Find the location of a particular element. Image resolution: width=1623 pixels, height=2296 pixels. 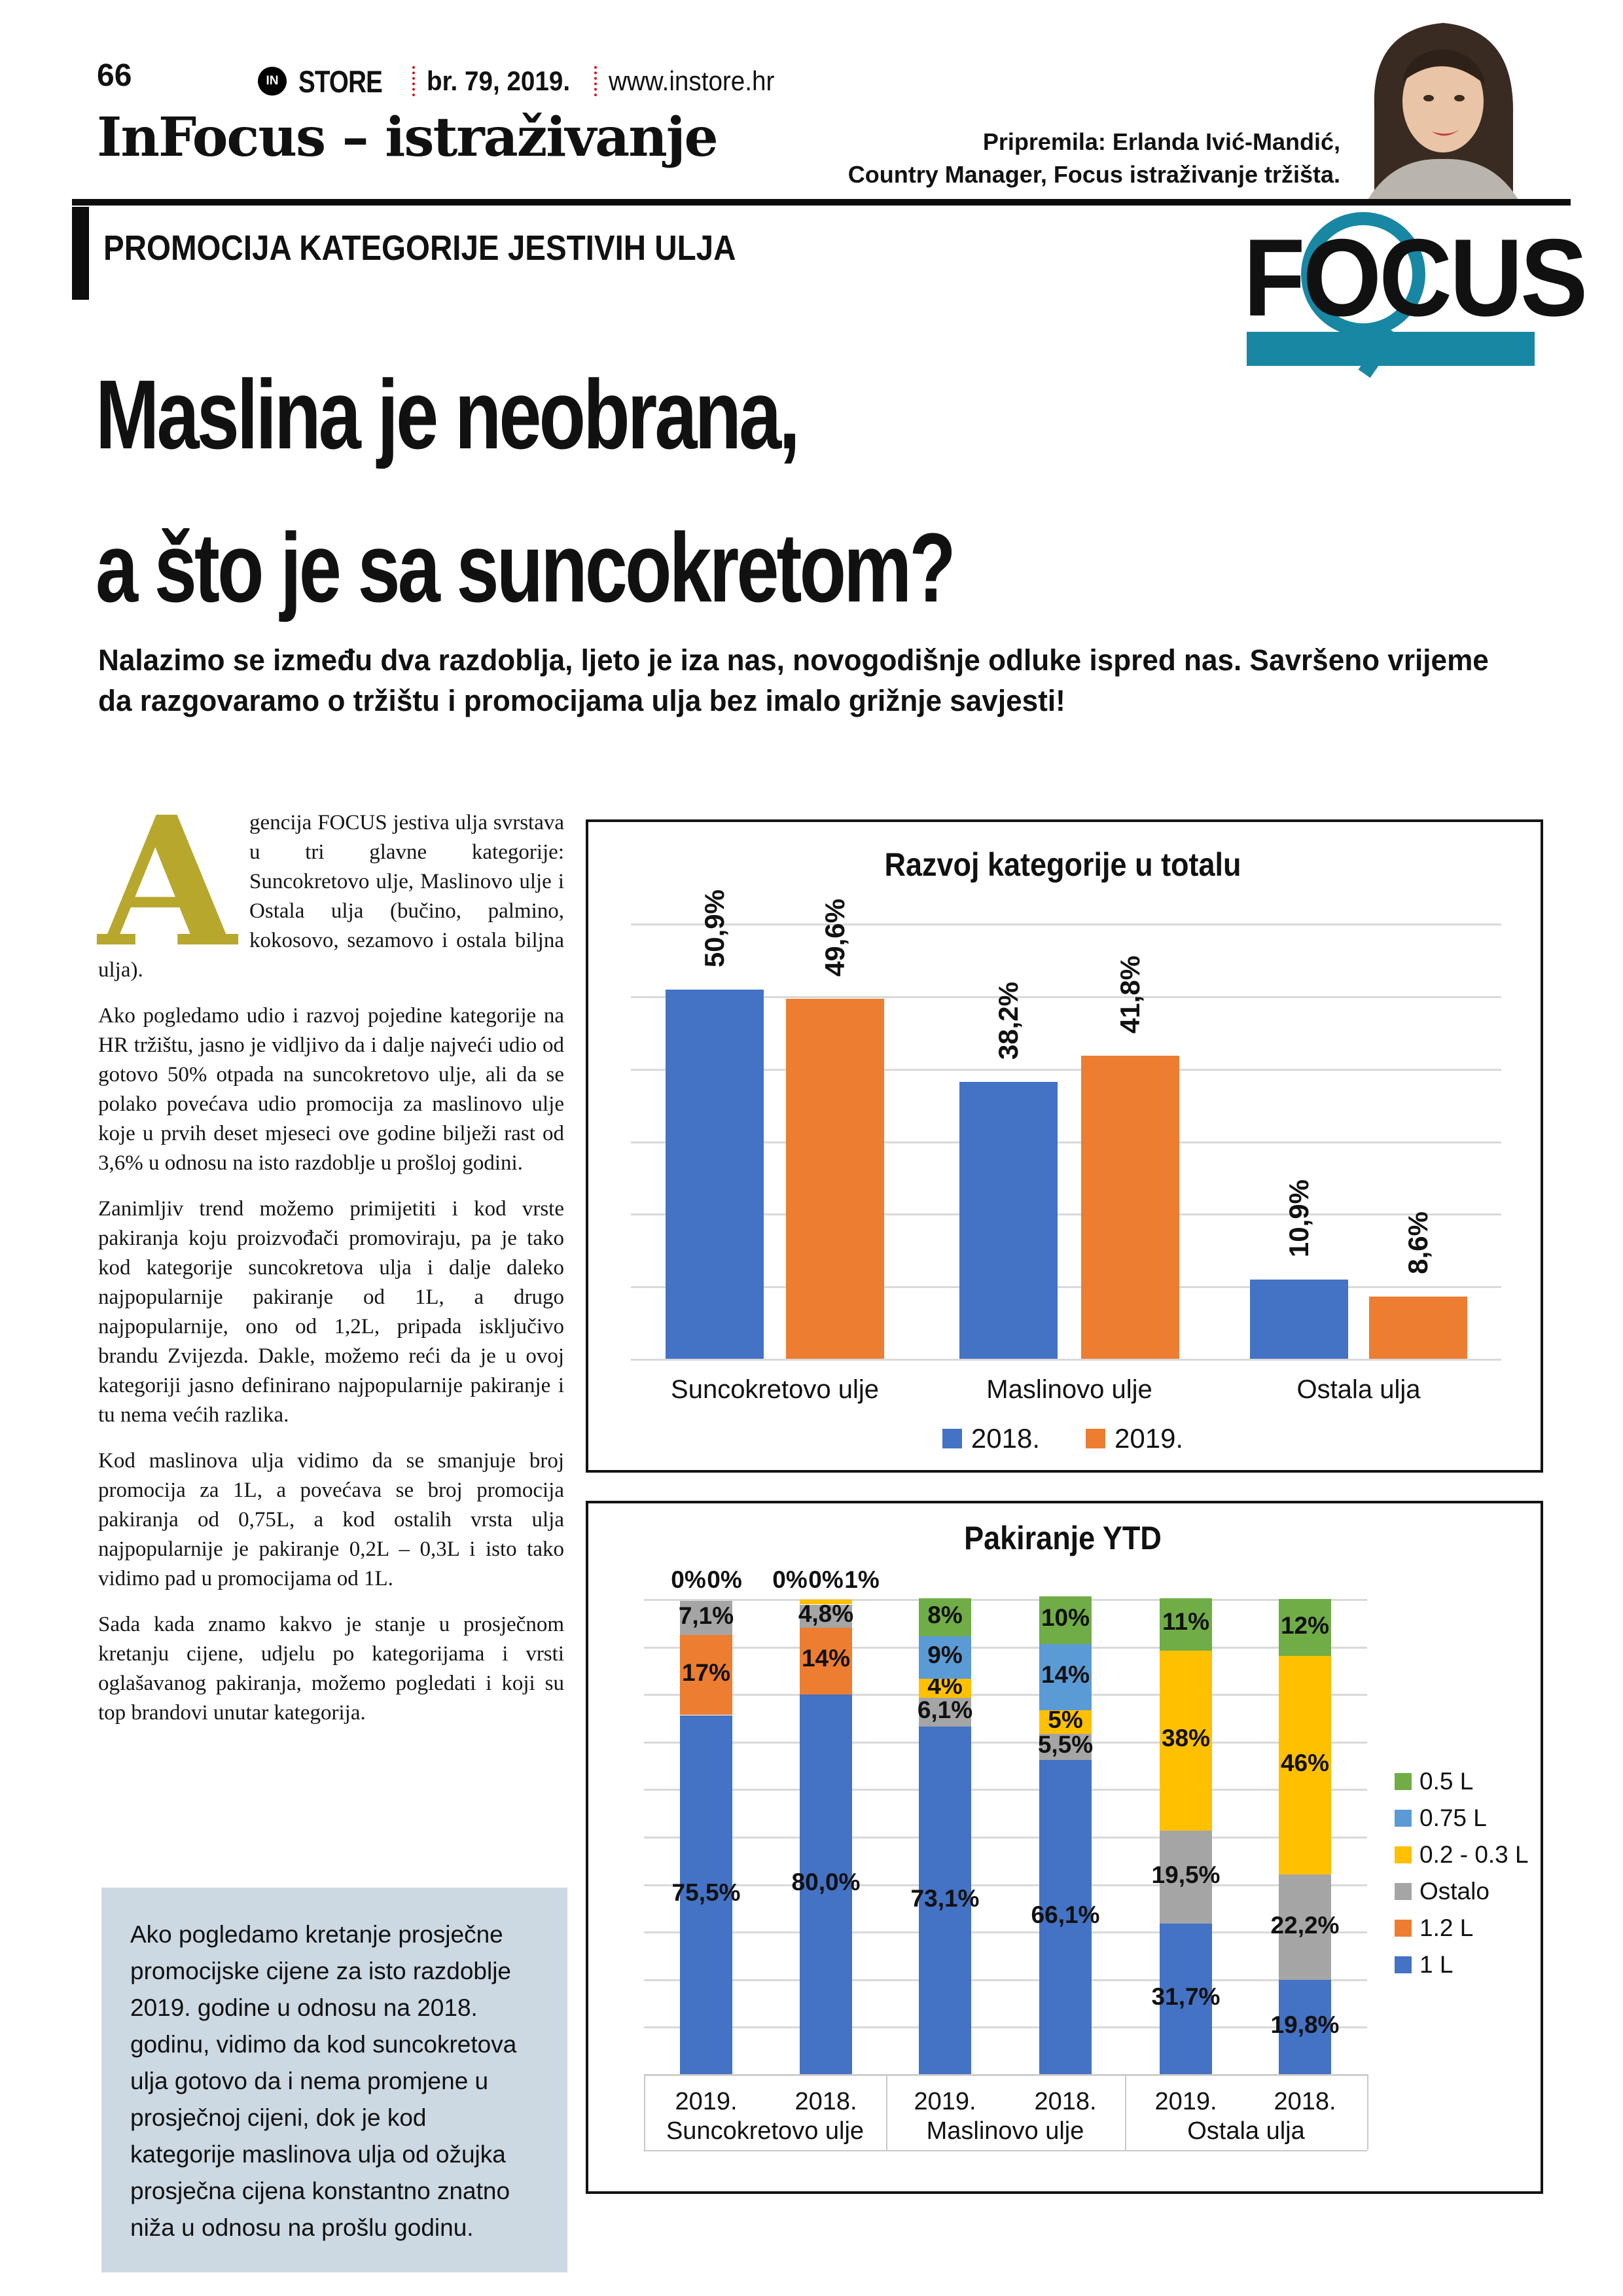

brand-name: STORE is located at coordinates (340, 81).